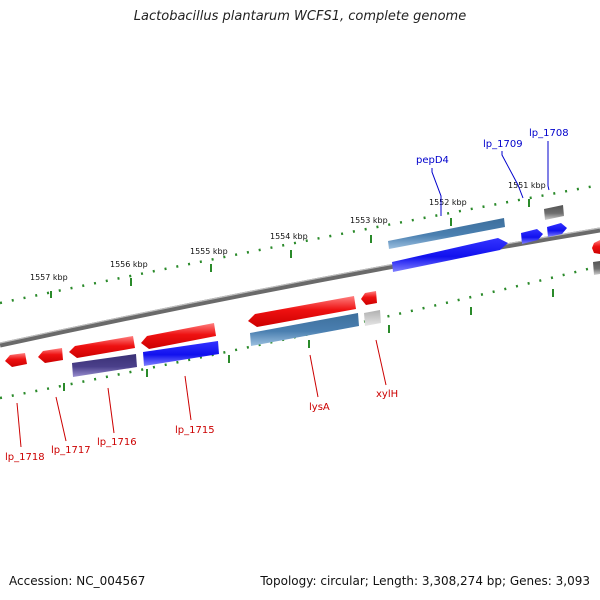 The height and width of the screenshot is (600, 600). I want to click on gene-label-lp_1717: lp_1717, so click(71, 450).